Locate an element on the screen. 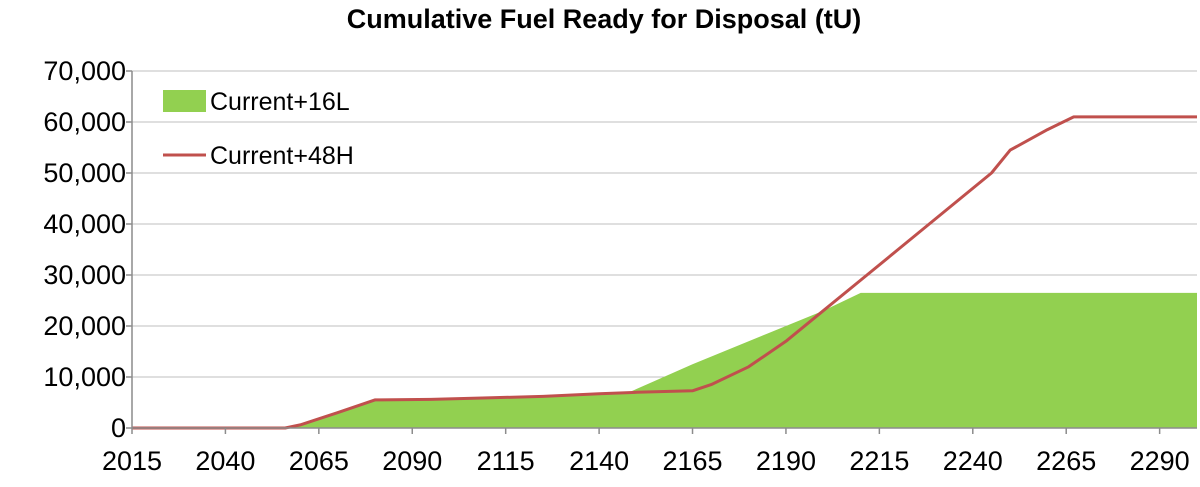 Image resolution: width=1200 pixels, height=487 pixels. x-tick-label-2140: 2140 is located at coordinates (599, 461).